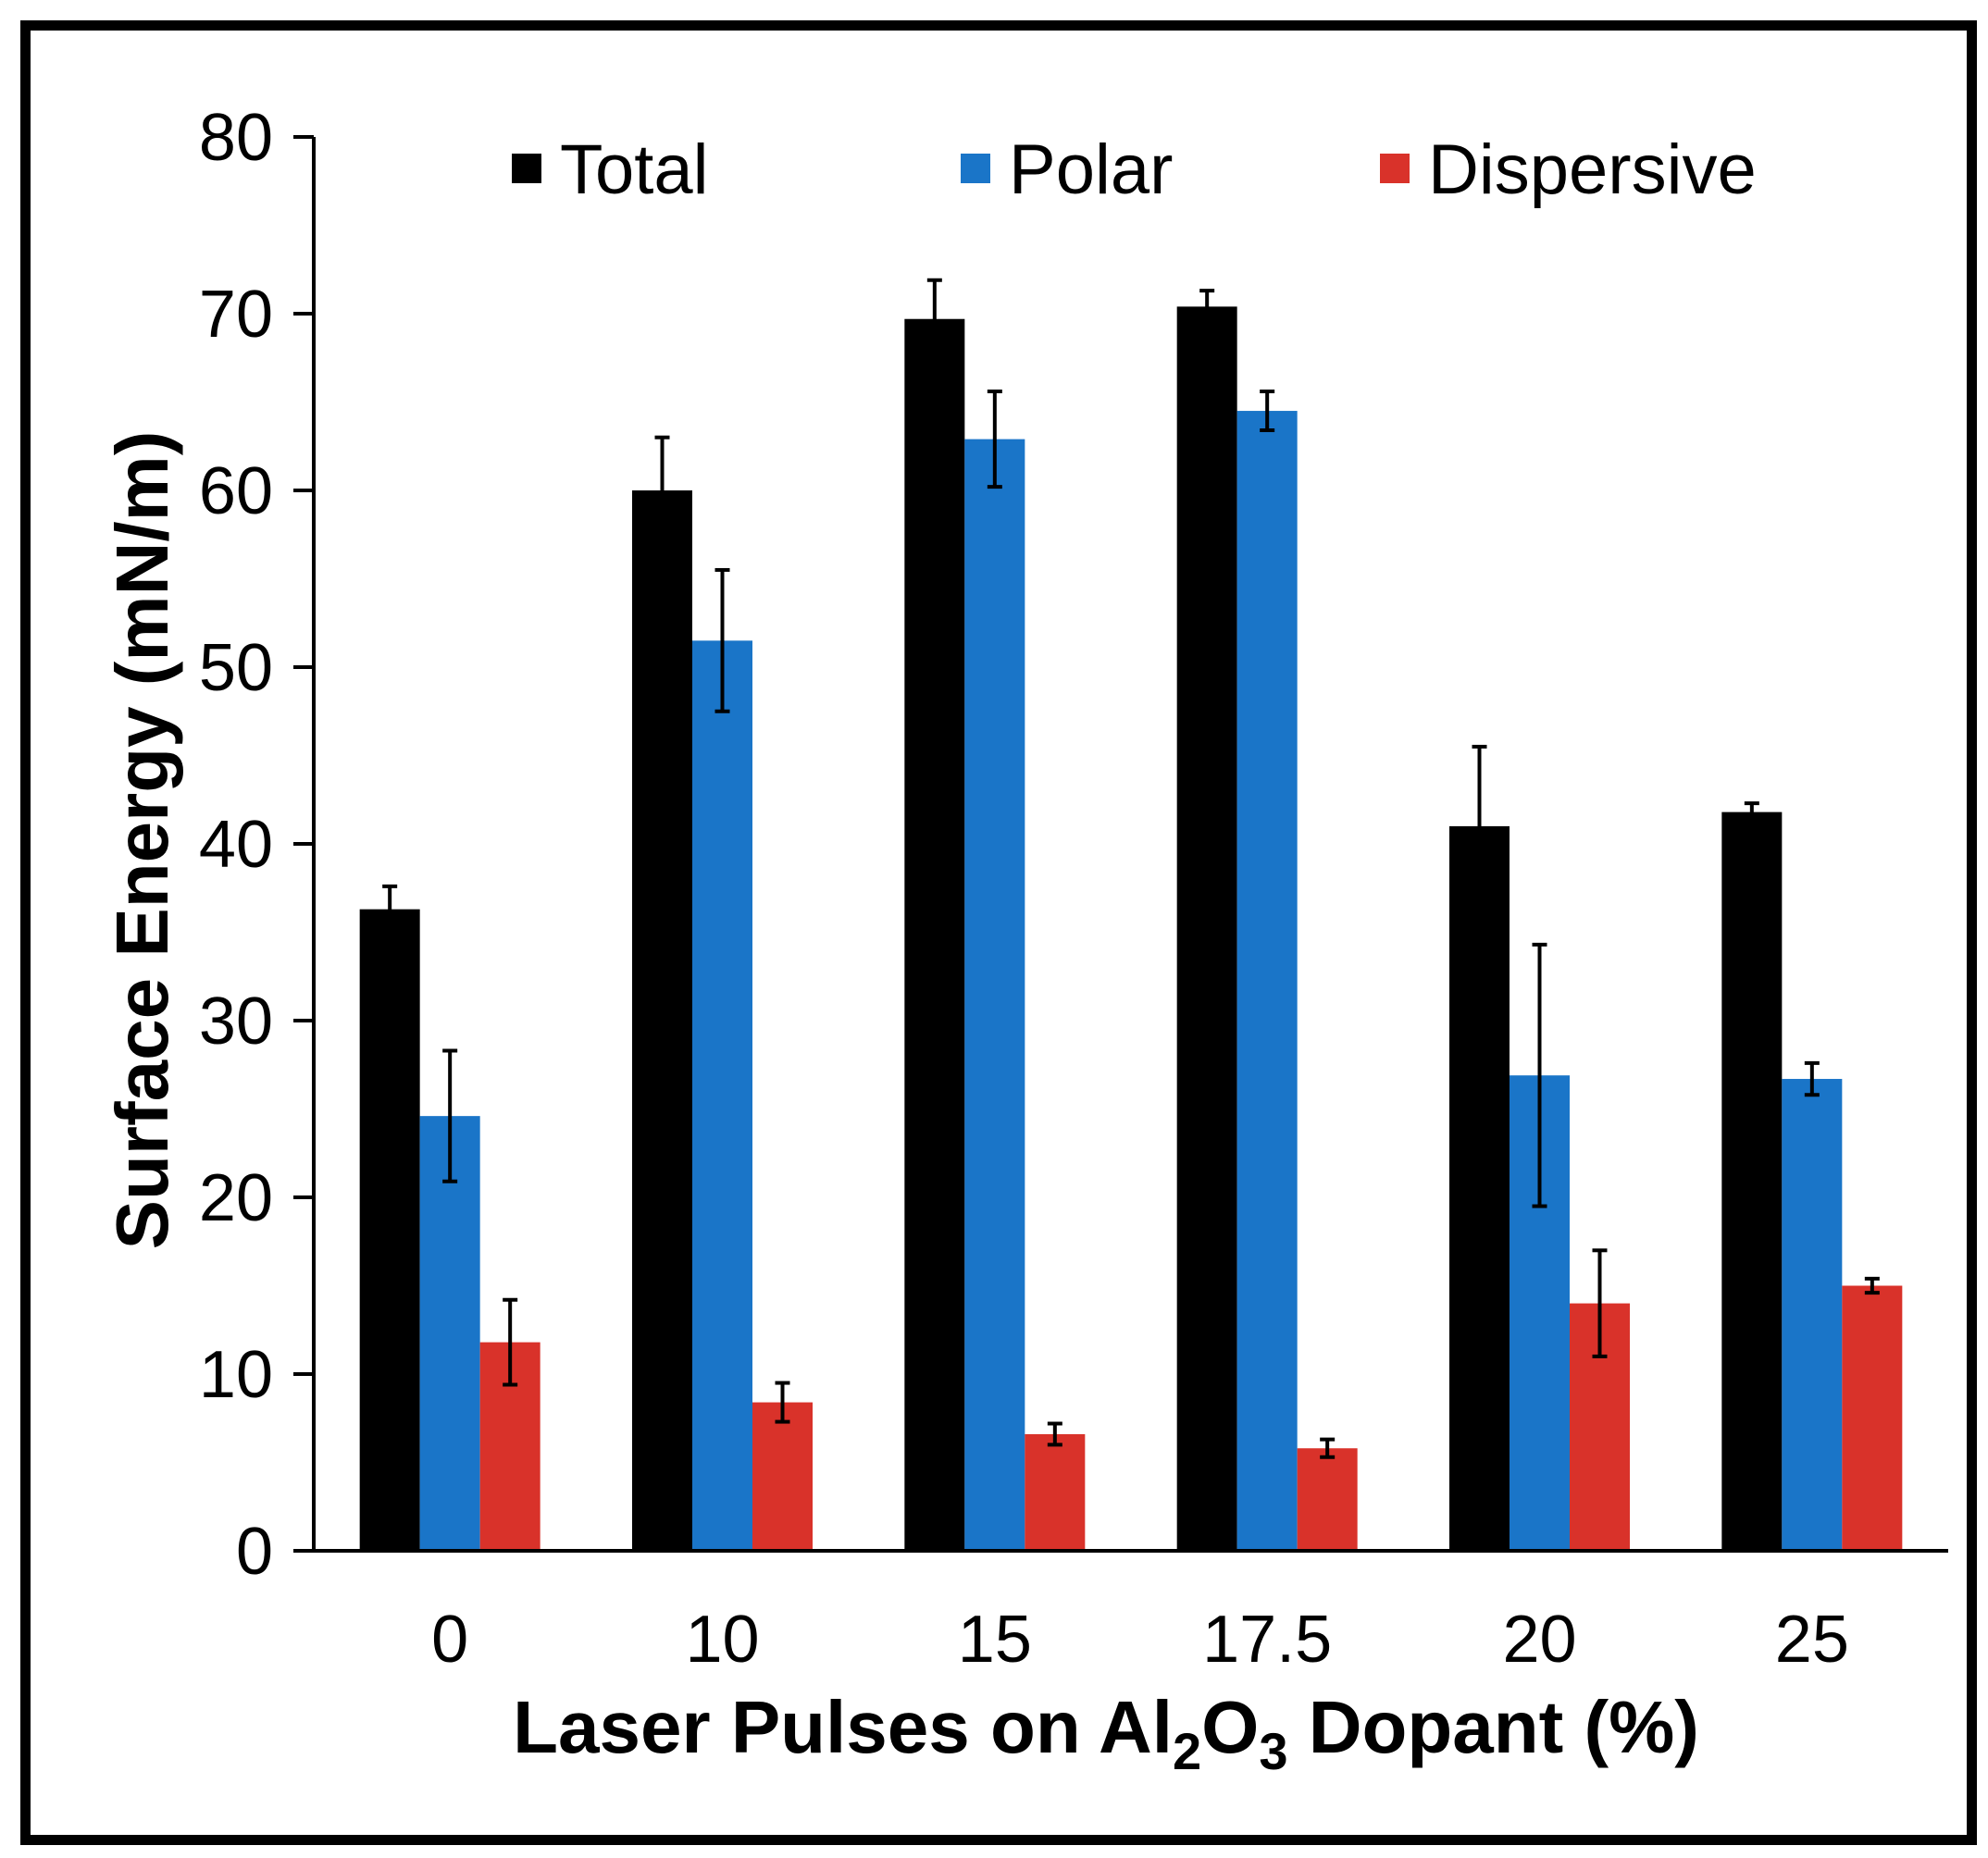 Image resolution: width=1988 pixels, height=1858 pixels. What do you see at coordinates (254, 1552) in the screenshot?
I see `y-tick-label: 0` at bounding box center [254, 1552].